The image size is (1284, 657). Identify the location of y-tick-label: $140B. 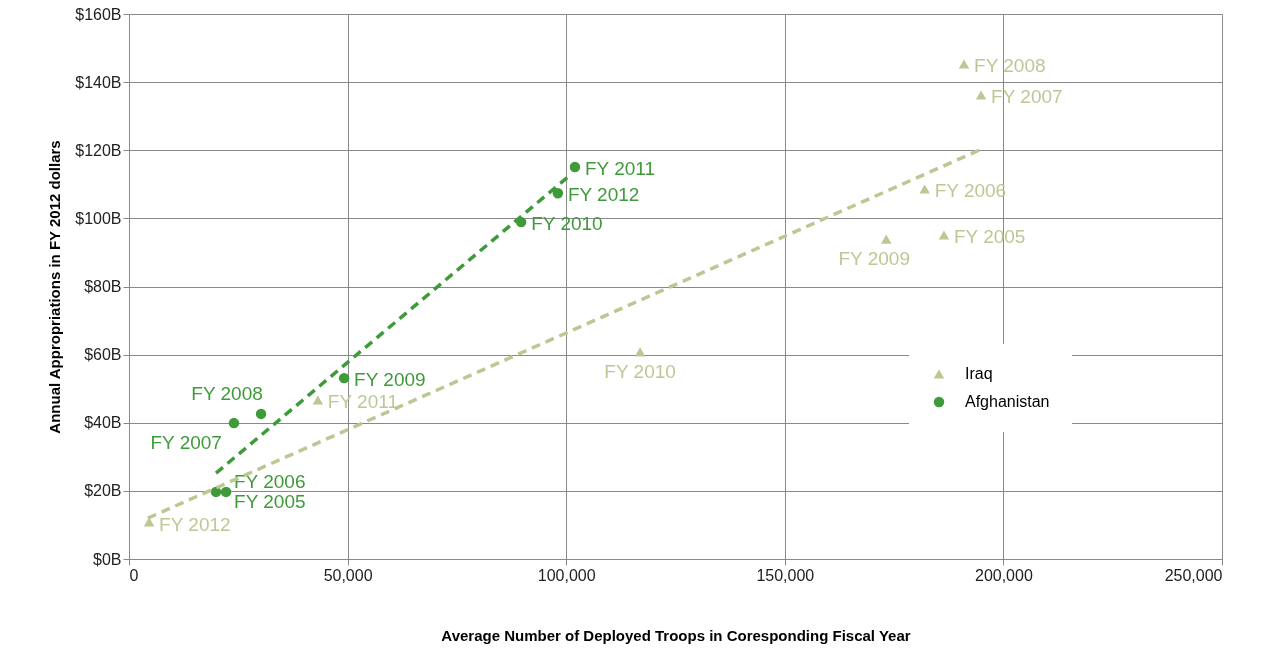
(98, 82).